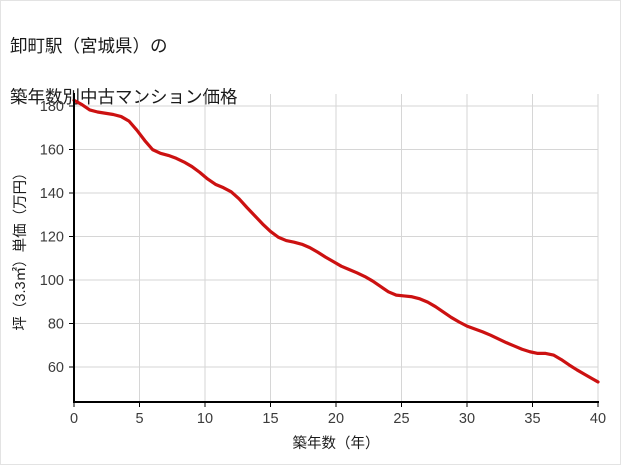 The height and width of the screenshot is (466, 621). What do you see at coordinates (56, 368) in the screenshot?
I see `y-tick-label-60: 60` at bounding box center [56, 368].